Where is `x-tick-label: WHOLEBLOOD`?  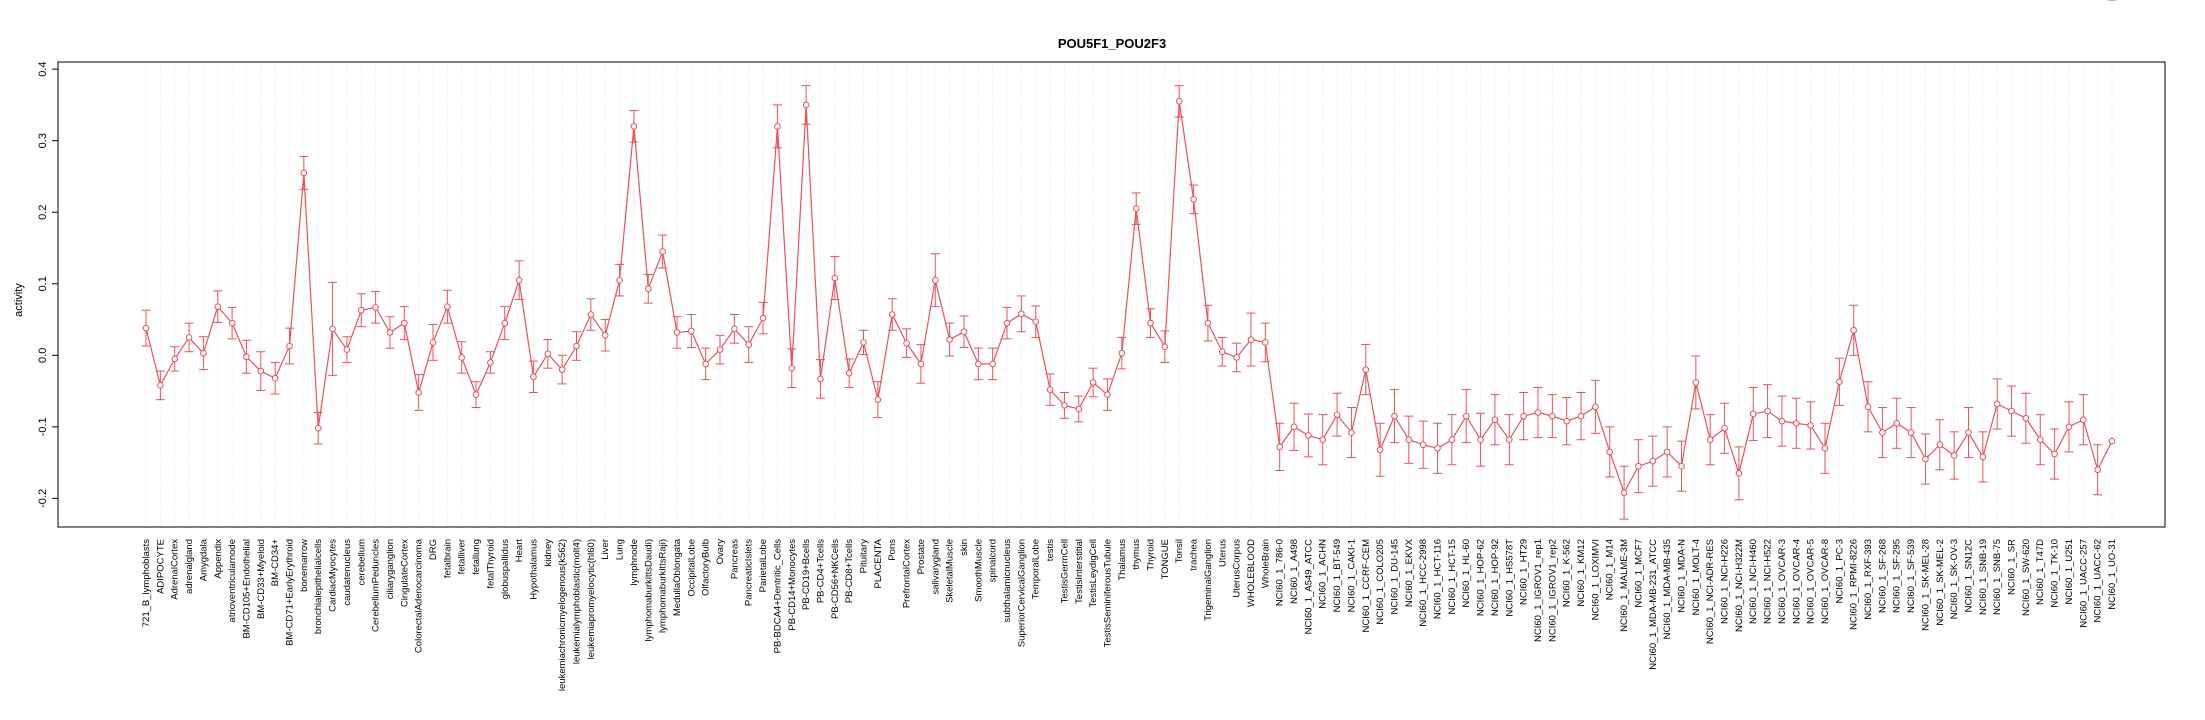 x-tick-label: WHOLEBLOOD is located at coordinates (1251, 573).